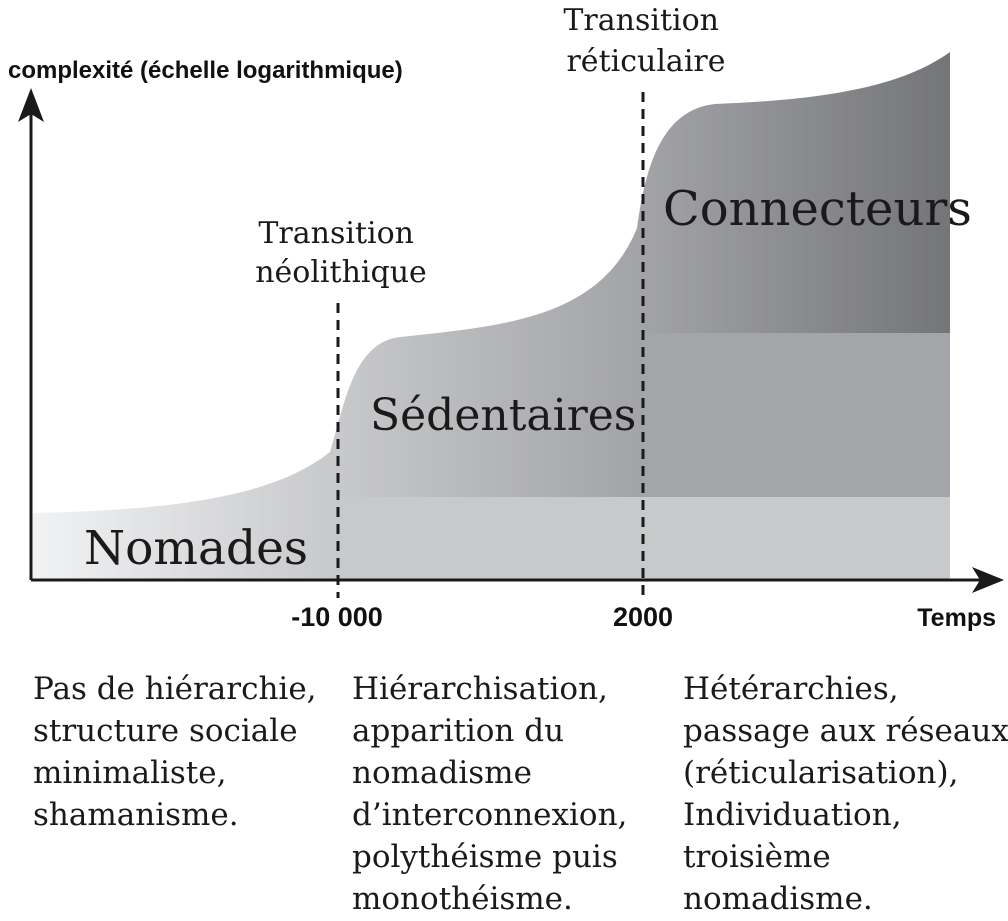 This screenshot has width=1008, height=921. I want to click on x-axis-label: Temps, so click(956, 618).